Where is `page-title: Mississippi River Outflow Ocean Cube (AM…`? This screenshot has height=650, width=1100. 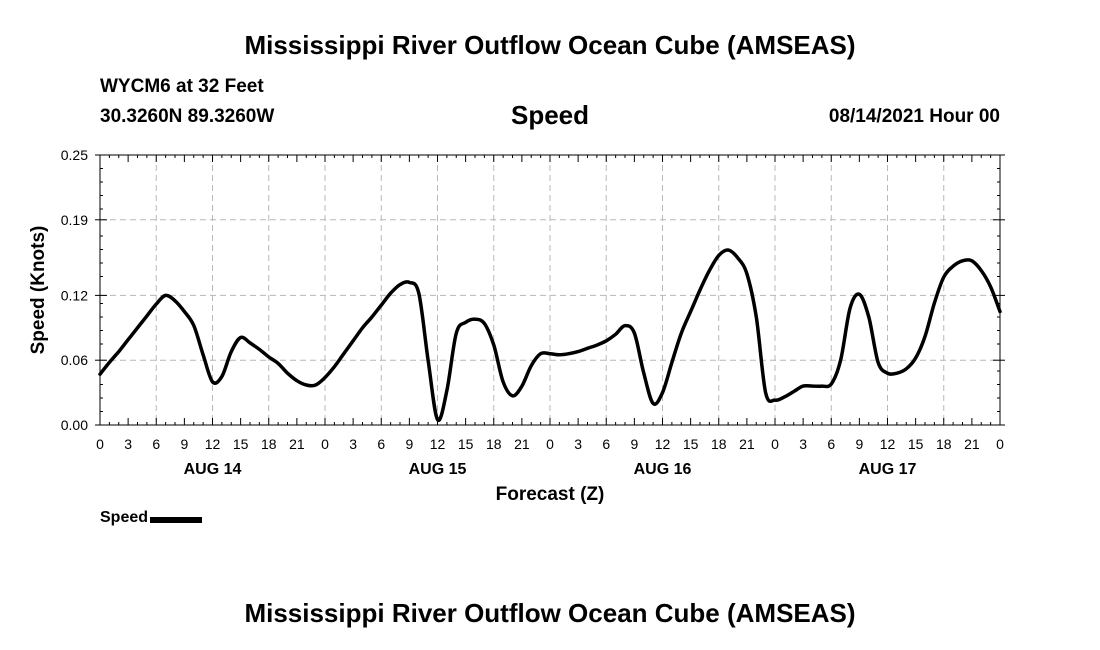 page-title: Mississippi River Outflow Ocean Cube (AM… is located at coordinates (550, 45).